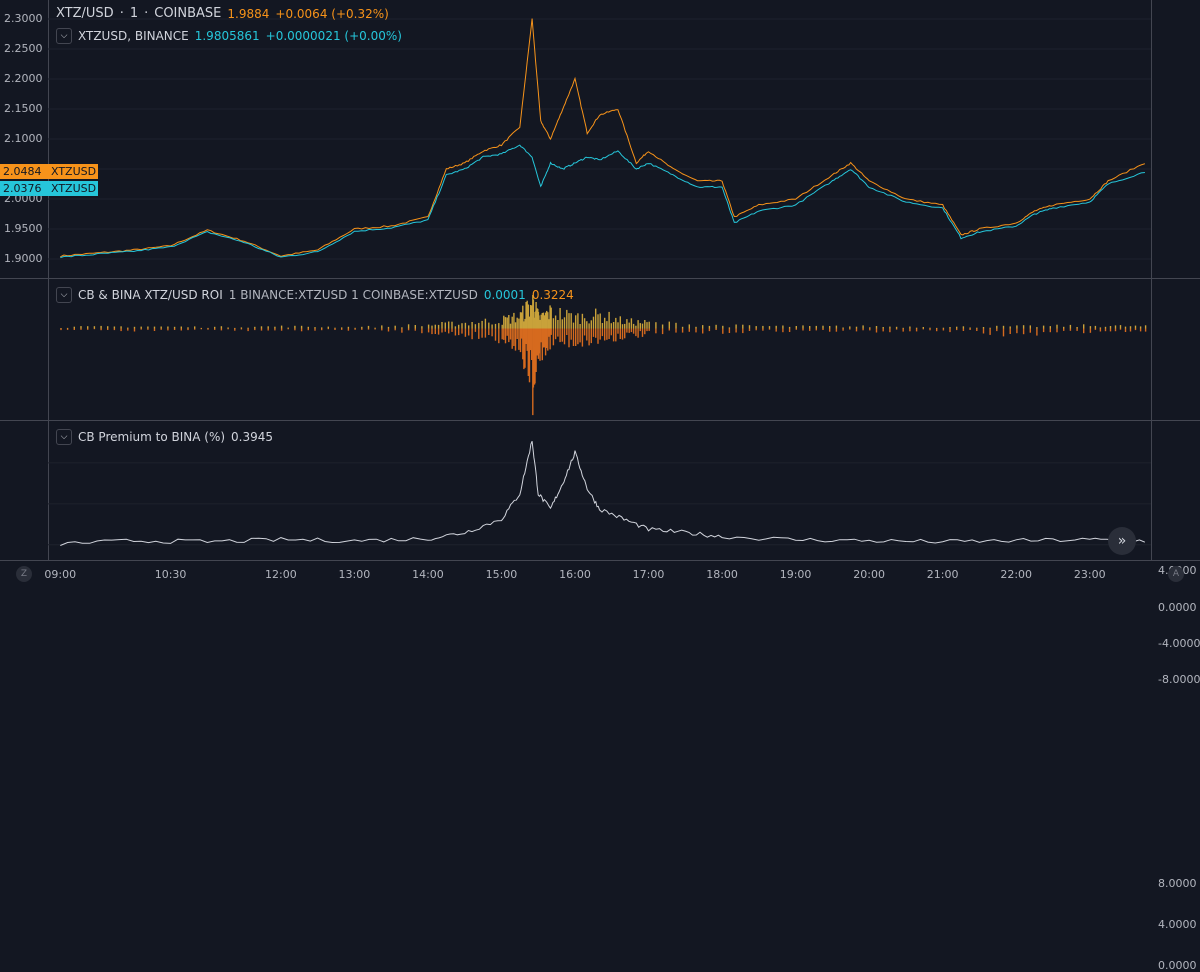 The image size is (1200, 972). Describe the element at coordinates (73, 188) in the screenshot. I see `binance-tag-label: XTZUSD` at that location.